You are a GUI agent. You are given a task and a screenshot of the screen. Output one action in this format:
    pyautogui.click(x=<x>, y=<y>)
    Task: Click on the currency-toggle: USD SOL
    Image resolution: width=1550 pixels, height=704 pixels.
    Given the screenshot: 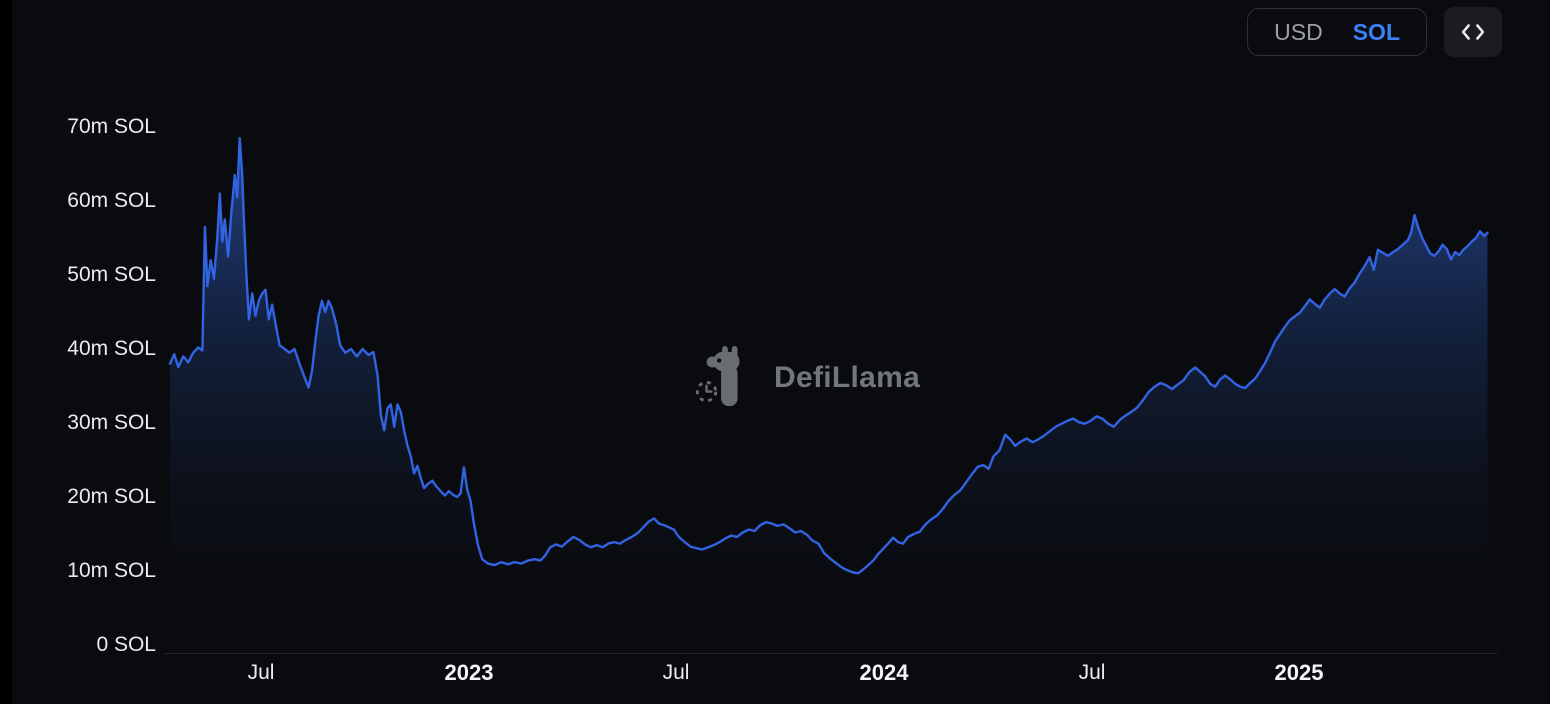 What is the action you would take?
    pyautogui.click(x=1337, y=32)
    